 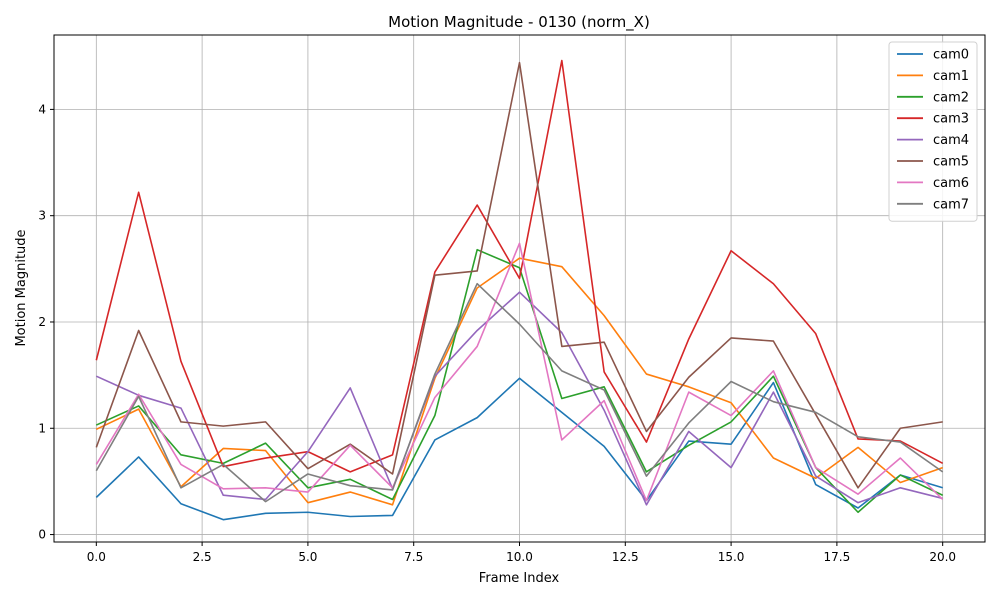 I want to click on x-tick-label: 20.0, so click(x=942, y=557).